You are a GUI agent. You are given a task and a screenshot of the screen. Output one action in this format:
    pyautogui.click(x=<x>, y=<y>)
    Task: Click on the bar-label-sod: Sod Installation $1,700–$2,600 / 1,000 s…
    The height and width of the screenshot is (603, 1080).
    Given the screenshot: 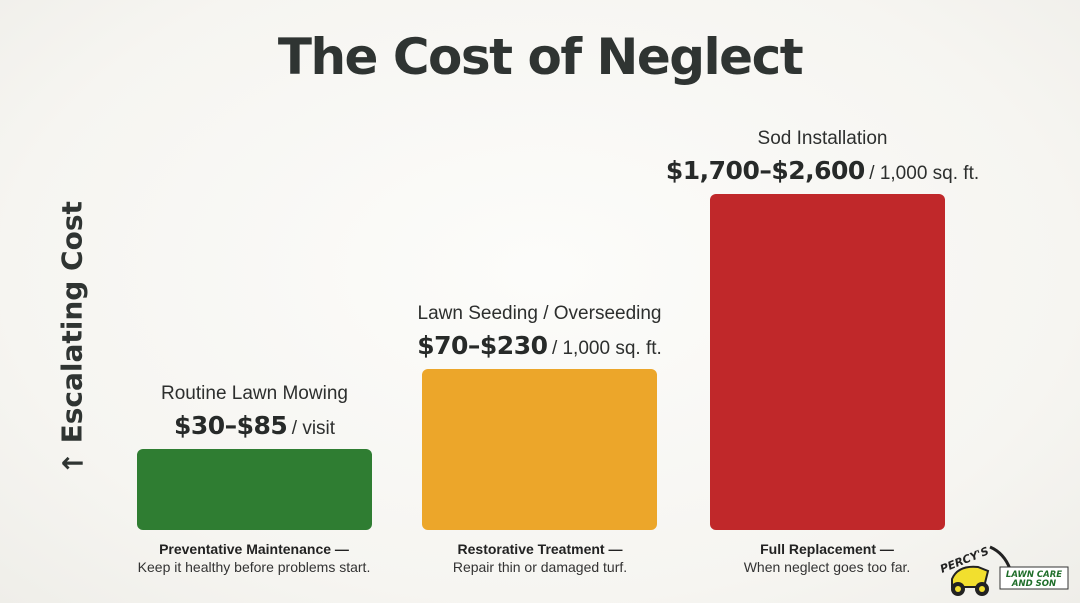 What is the action you would take?
    pyautogui.click(x=823, y=156)
    